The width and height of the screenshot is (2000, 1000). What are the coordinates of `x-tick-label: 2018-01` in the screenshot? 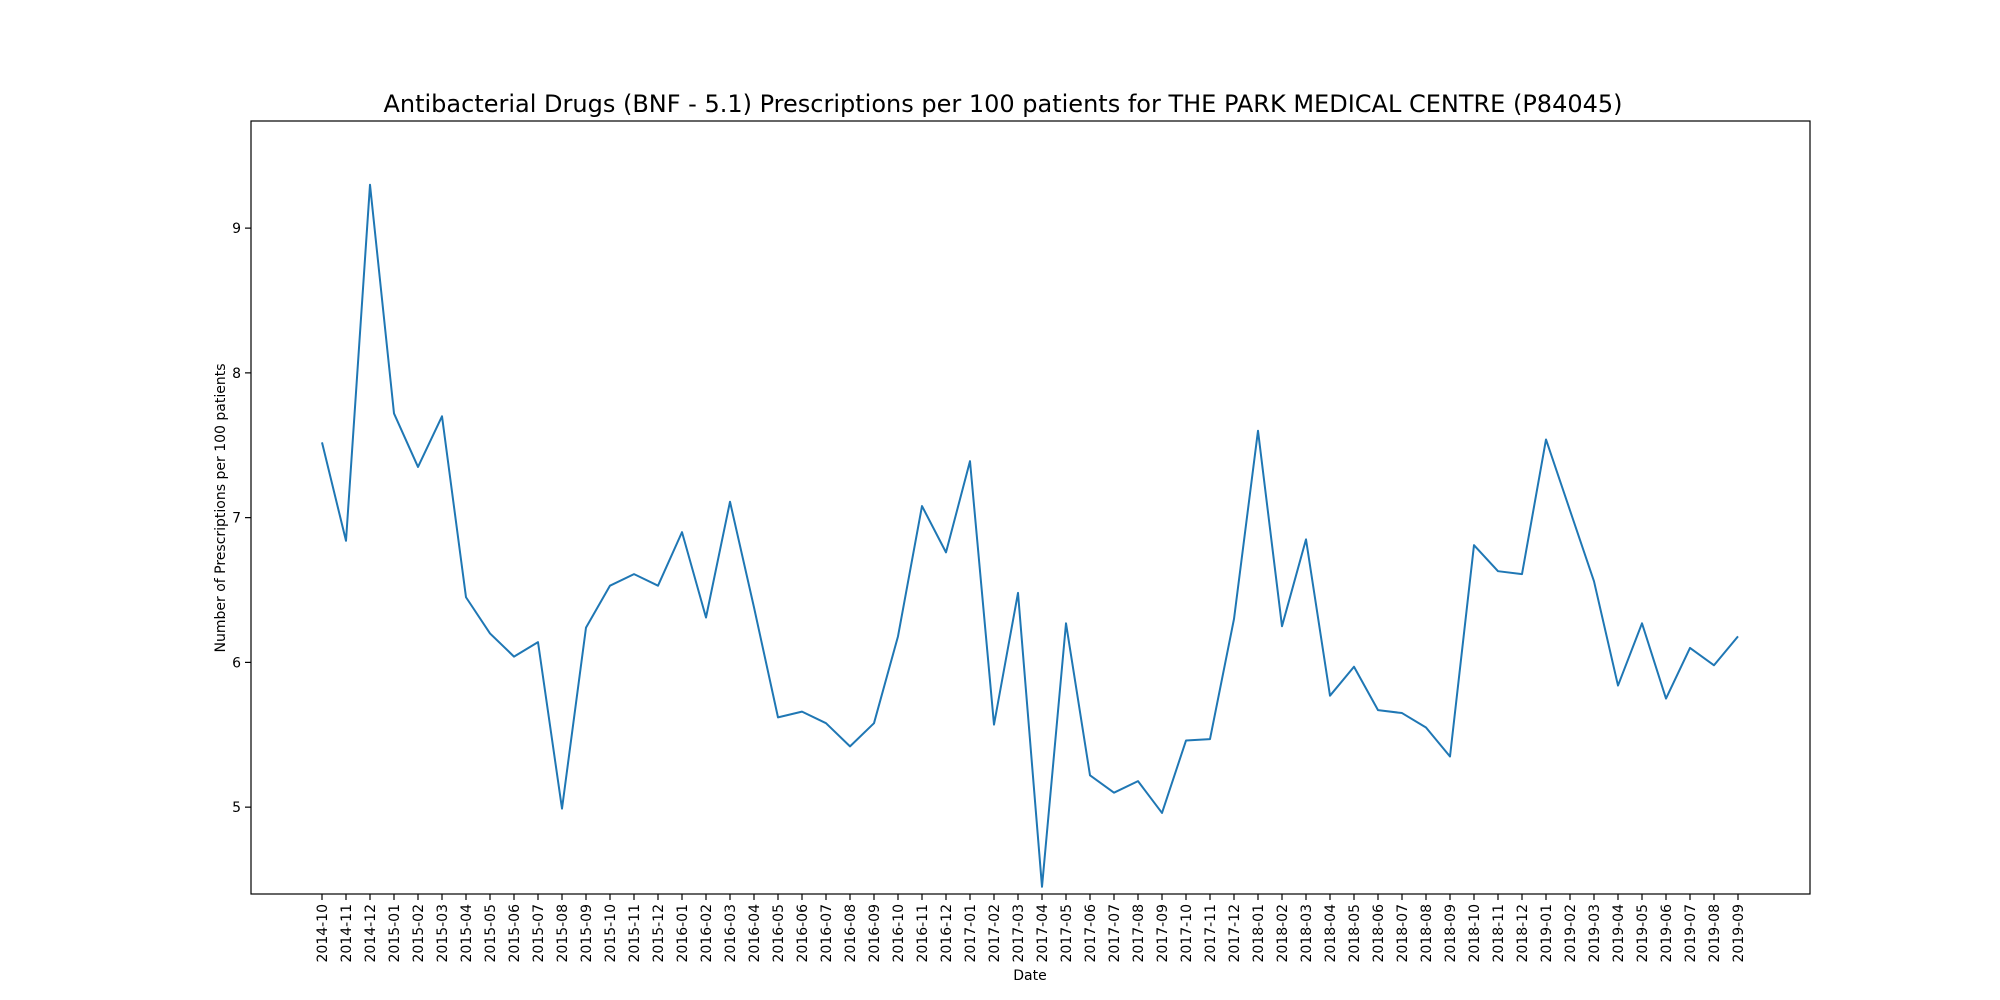 It's located at (1259, 933).